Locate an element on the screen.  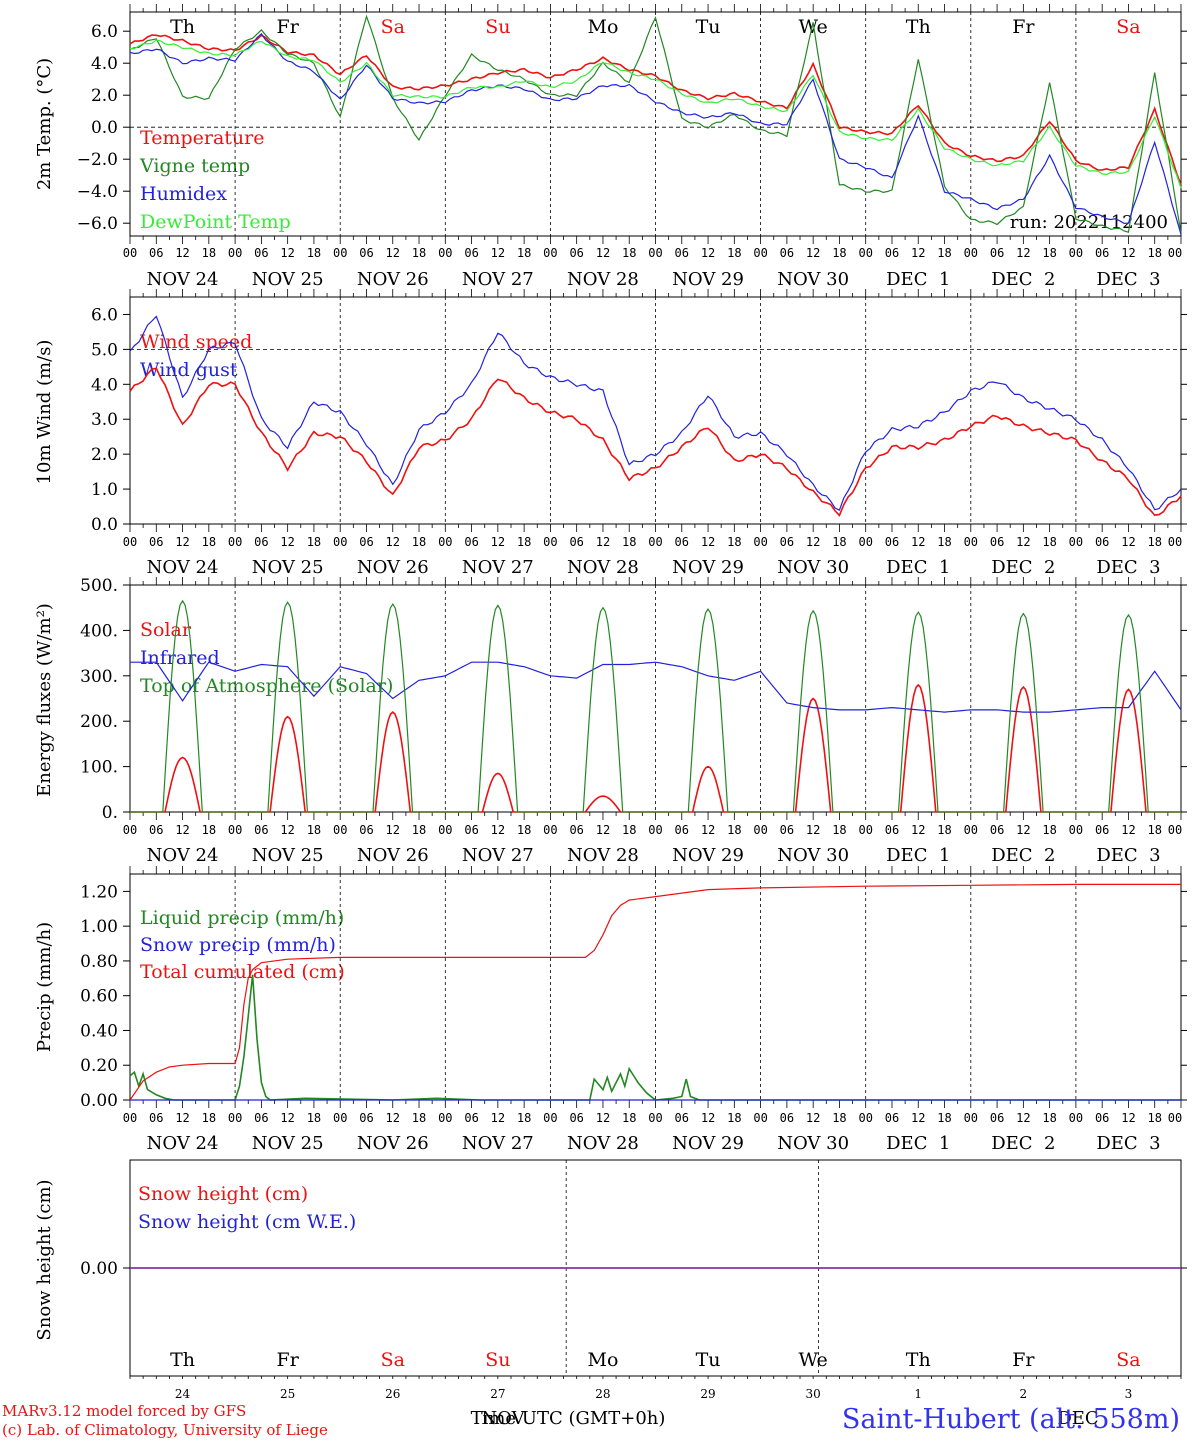
day-number-label: 1 is located at coordinates (918, 1394).